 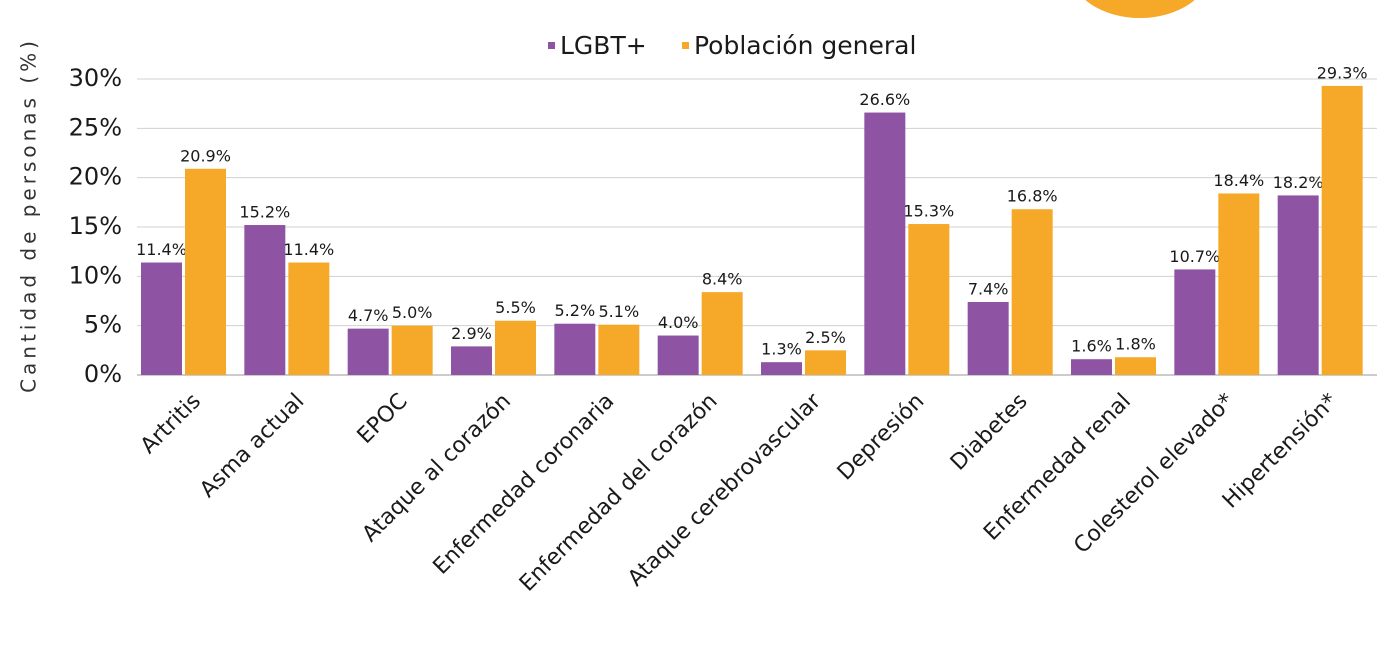 I want to click on legend-label: LGBT+, so click(x=603, y=45).